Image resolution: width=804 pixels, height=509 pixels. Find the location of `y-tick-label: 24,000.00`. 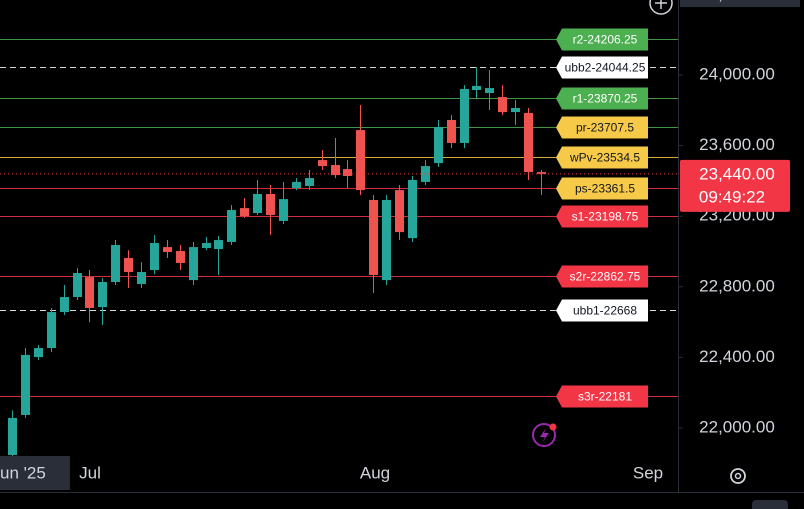

y-tick-label: 24,000.00 is located at coordinates (737, 73).